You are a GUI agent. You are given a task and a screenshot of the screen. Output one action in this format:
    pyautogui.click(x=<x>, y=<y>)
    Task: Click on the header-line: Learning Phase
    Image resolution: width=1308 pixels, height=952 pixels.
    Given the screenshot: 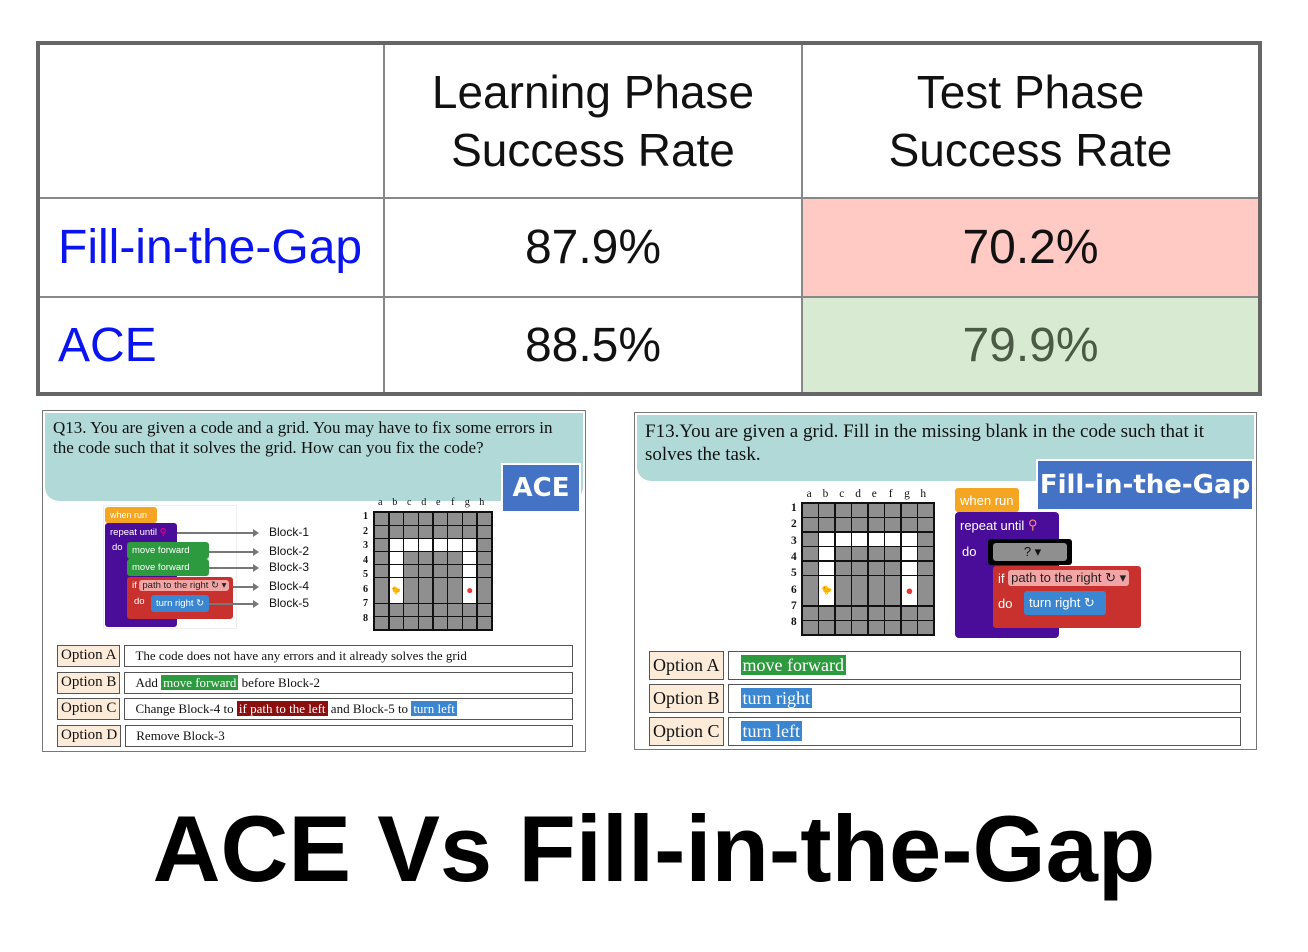 What is the action you would take?
    pyautogui.click(x=593, y=92)
    